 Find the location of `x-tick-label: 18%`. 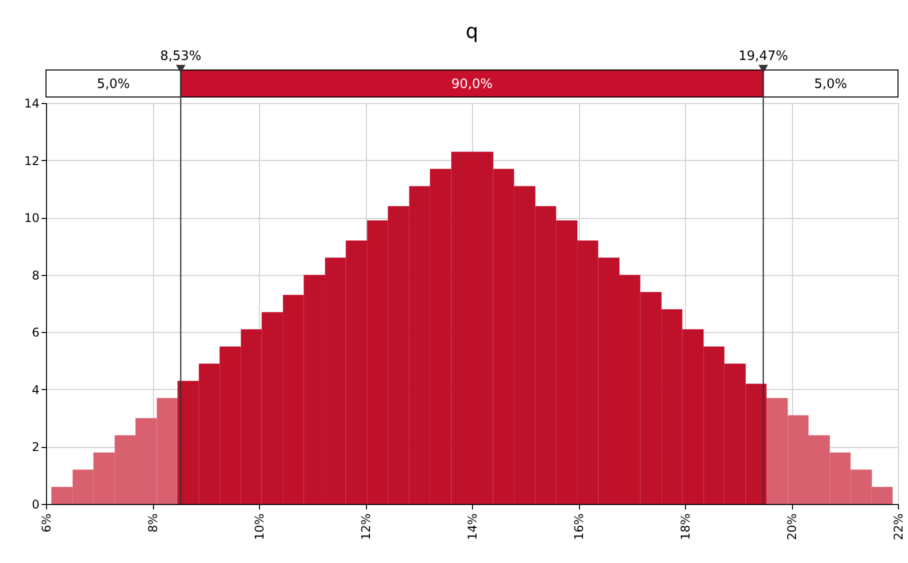

x-tick-label: 18% is located at coordinates (685, 527).